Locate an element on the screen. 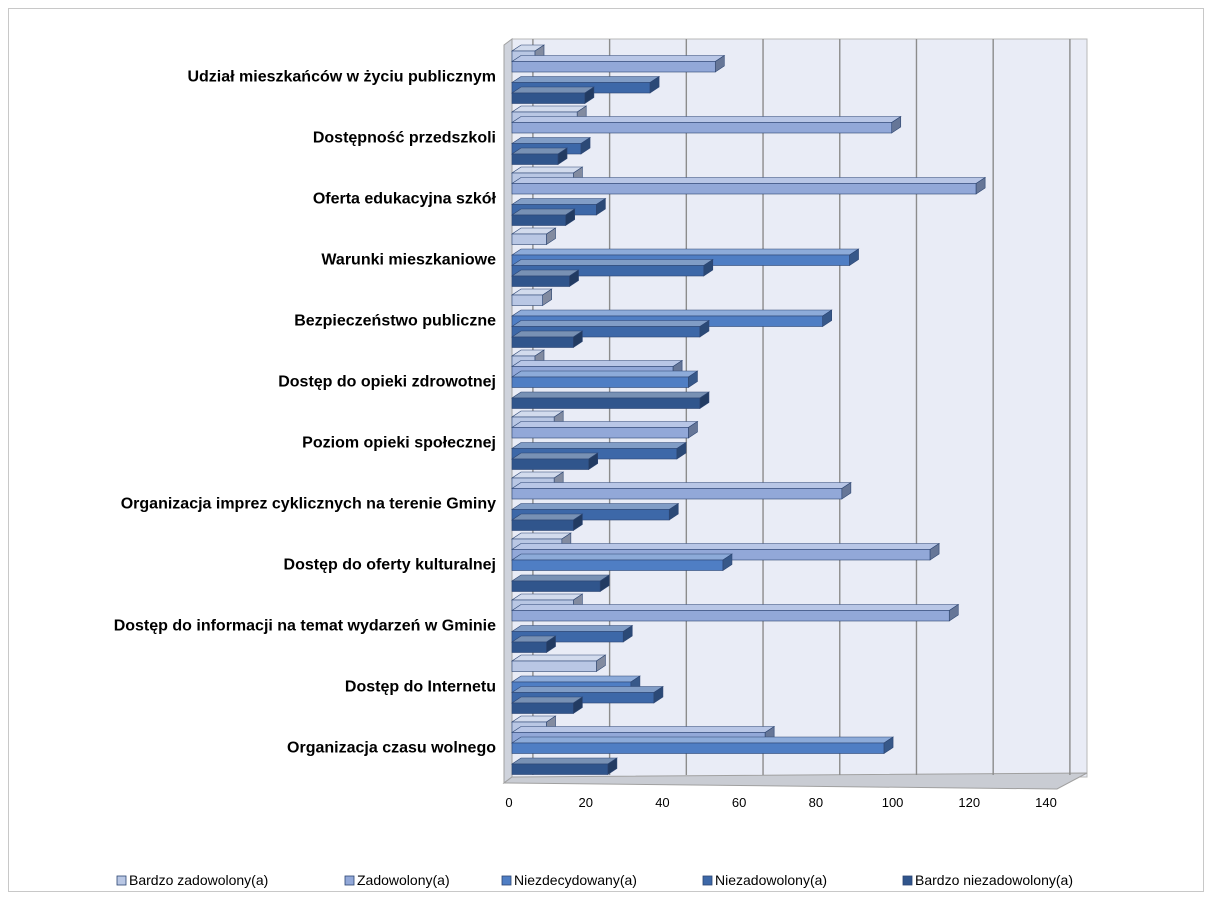  x-axis-ticks: 0 20 40 60 80 100 120 140 is located at coordinates (780, 802).